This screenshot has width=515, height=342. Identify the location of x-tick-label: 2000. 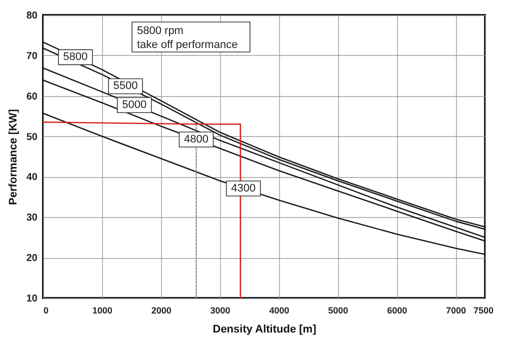
(161, 311).